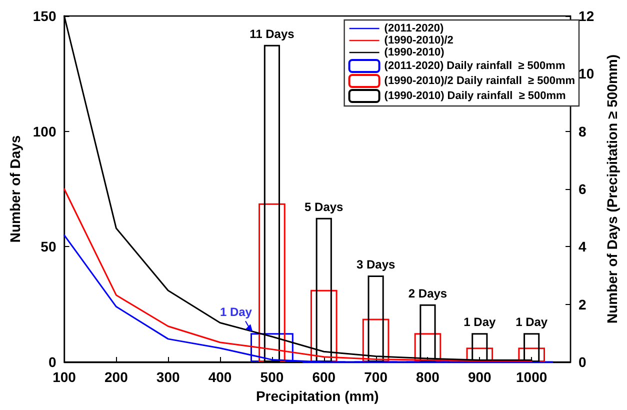 This screenshot has height=410, width=627. What do you see at coordinates (582, 246) in the screenshot?
I see `y2-tick-label: 4` at bounding box center [582, 246].